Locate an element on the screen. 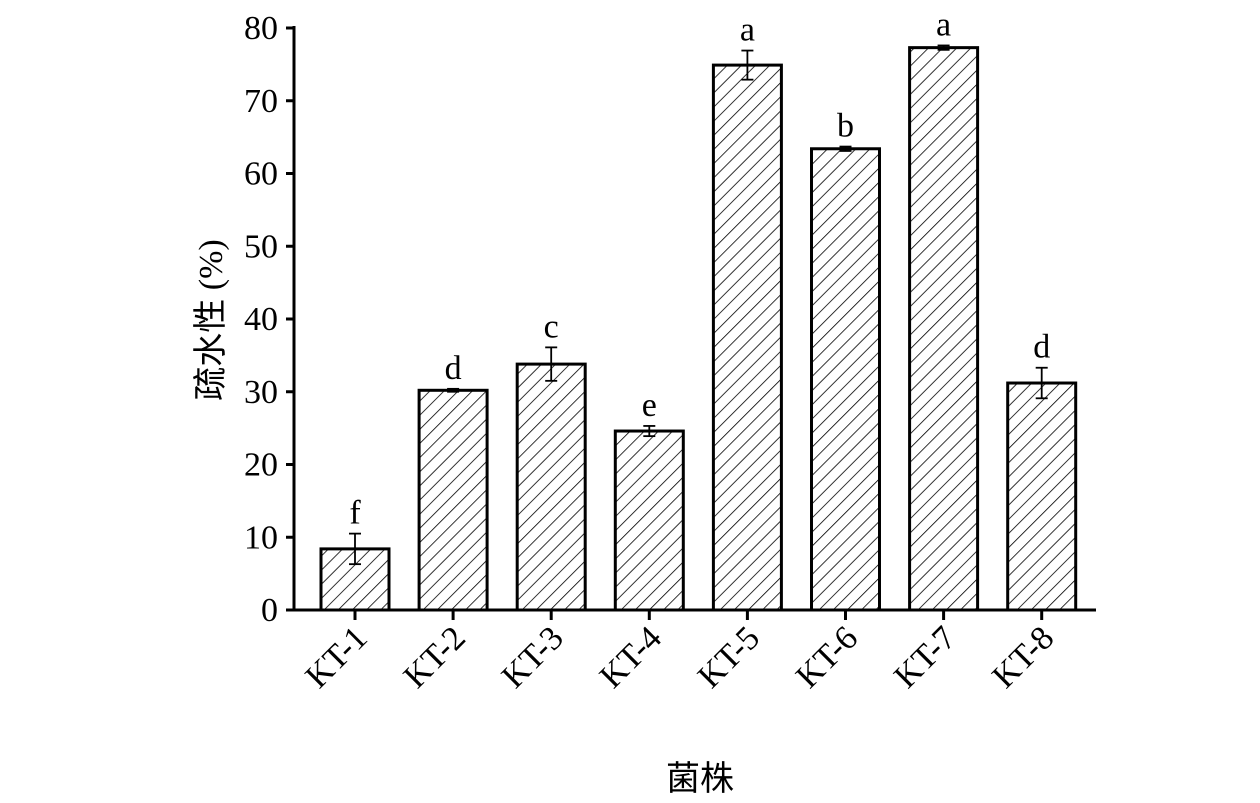 This screenshot has width=1260, height=803. y-tick-label: 30 is located at coordinates (261, 392).